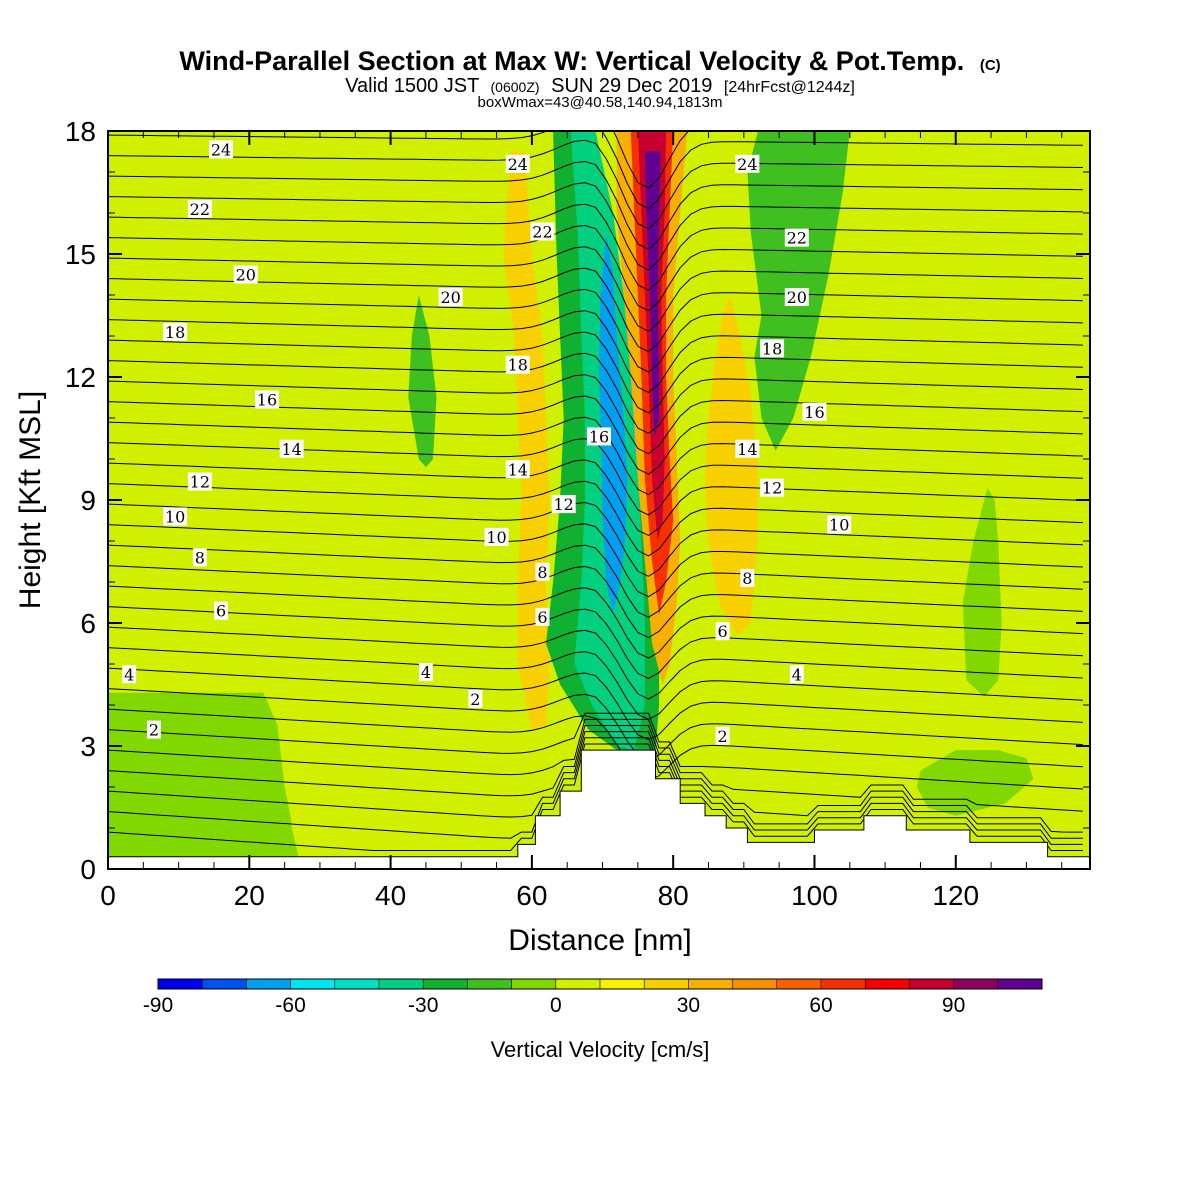 The image size is (1200, 1200). I want to click on w-region-leading-edge-yellow, so click(526, 440).